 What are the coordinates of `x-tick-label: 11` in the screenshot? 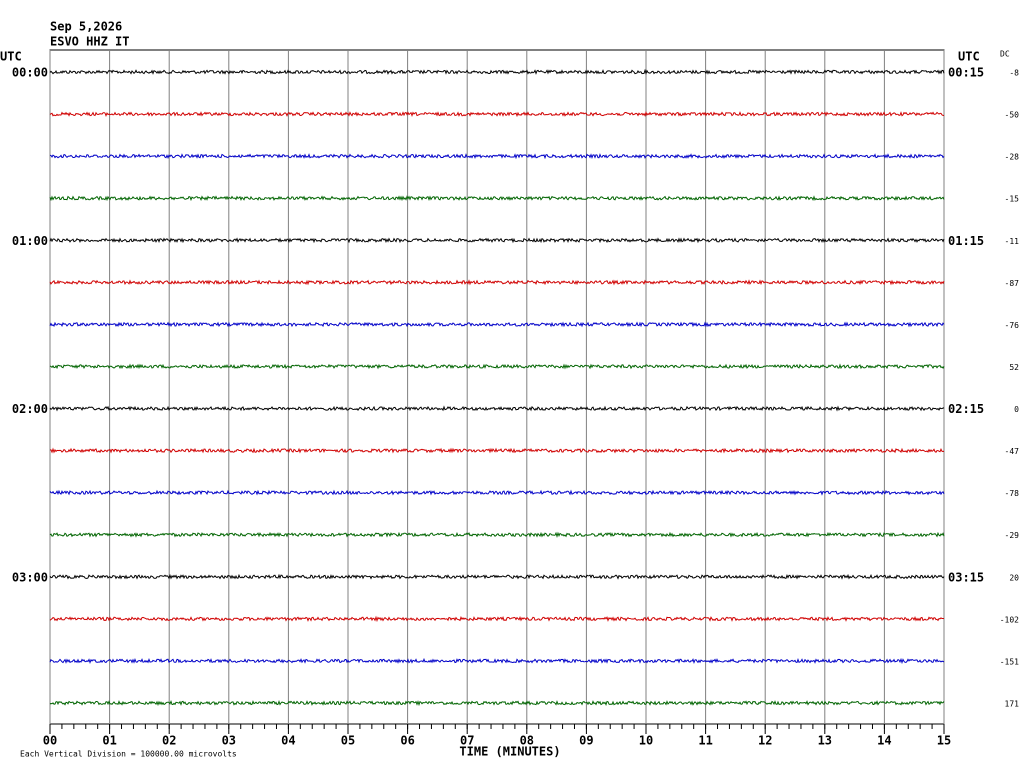 It's located at (705, 741).